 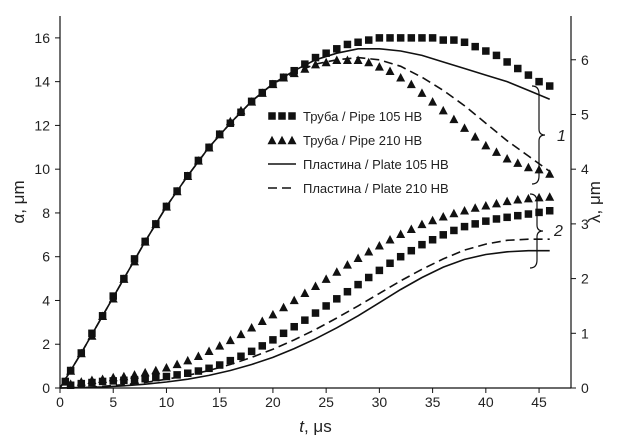 What do you see at coordinates (585, 224) in the screenshot?
I see `y-right-tick-label: 3` at bounding box center [585, 224].